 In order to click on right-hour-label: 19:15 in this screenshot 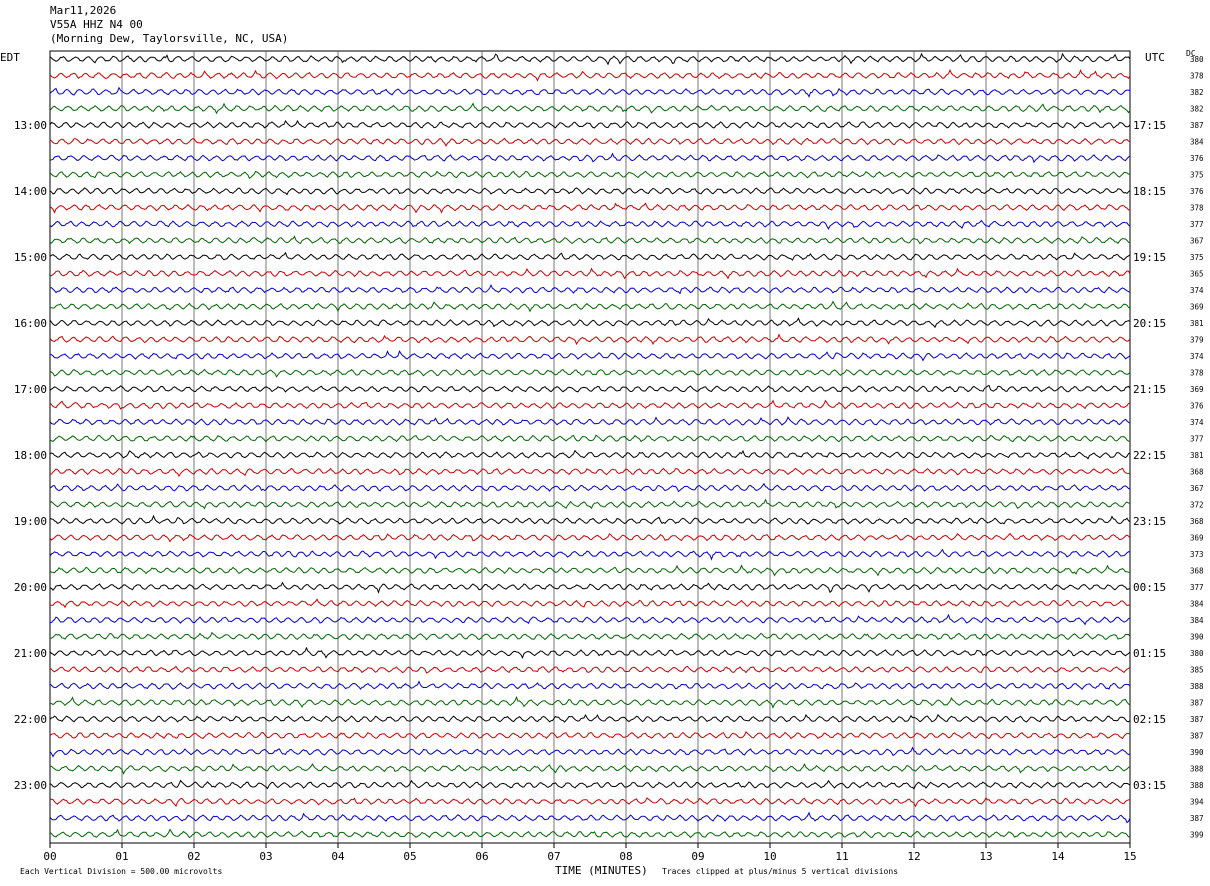, I will do `click(1149, 257)`.